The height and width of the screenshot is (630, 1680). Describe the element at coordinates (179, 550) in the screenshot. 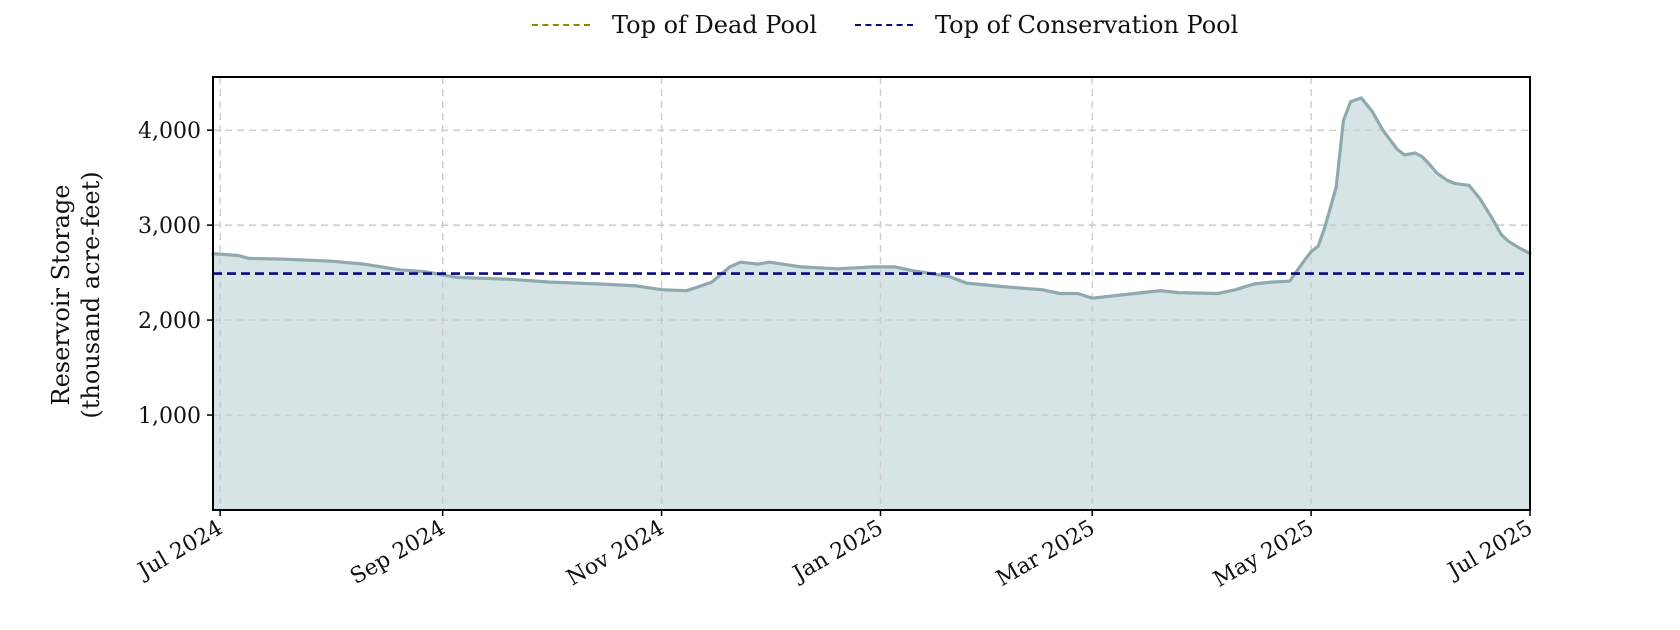

I see `x-tick-label: Jul 2024` at that location.